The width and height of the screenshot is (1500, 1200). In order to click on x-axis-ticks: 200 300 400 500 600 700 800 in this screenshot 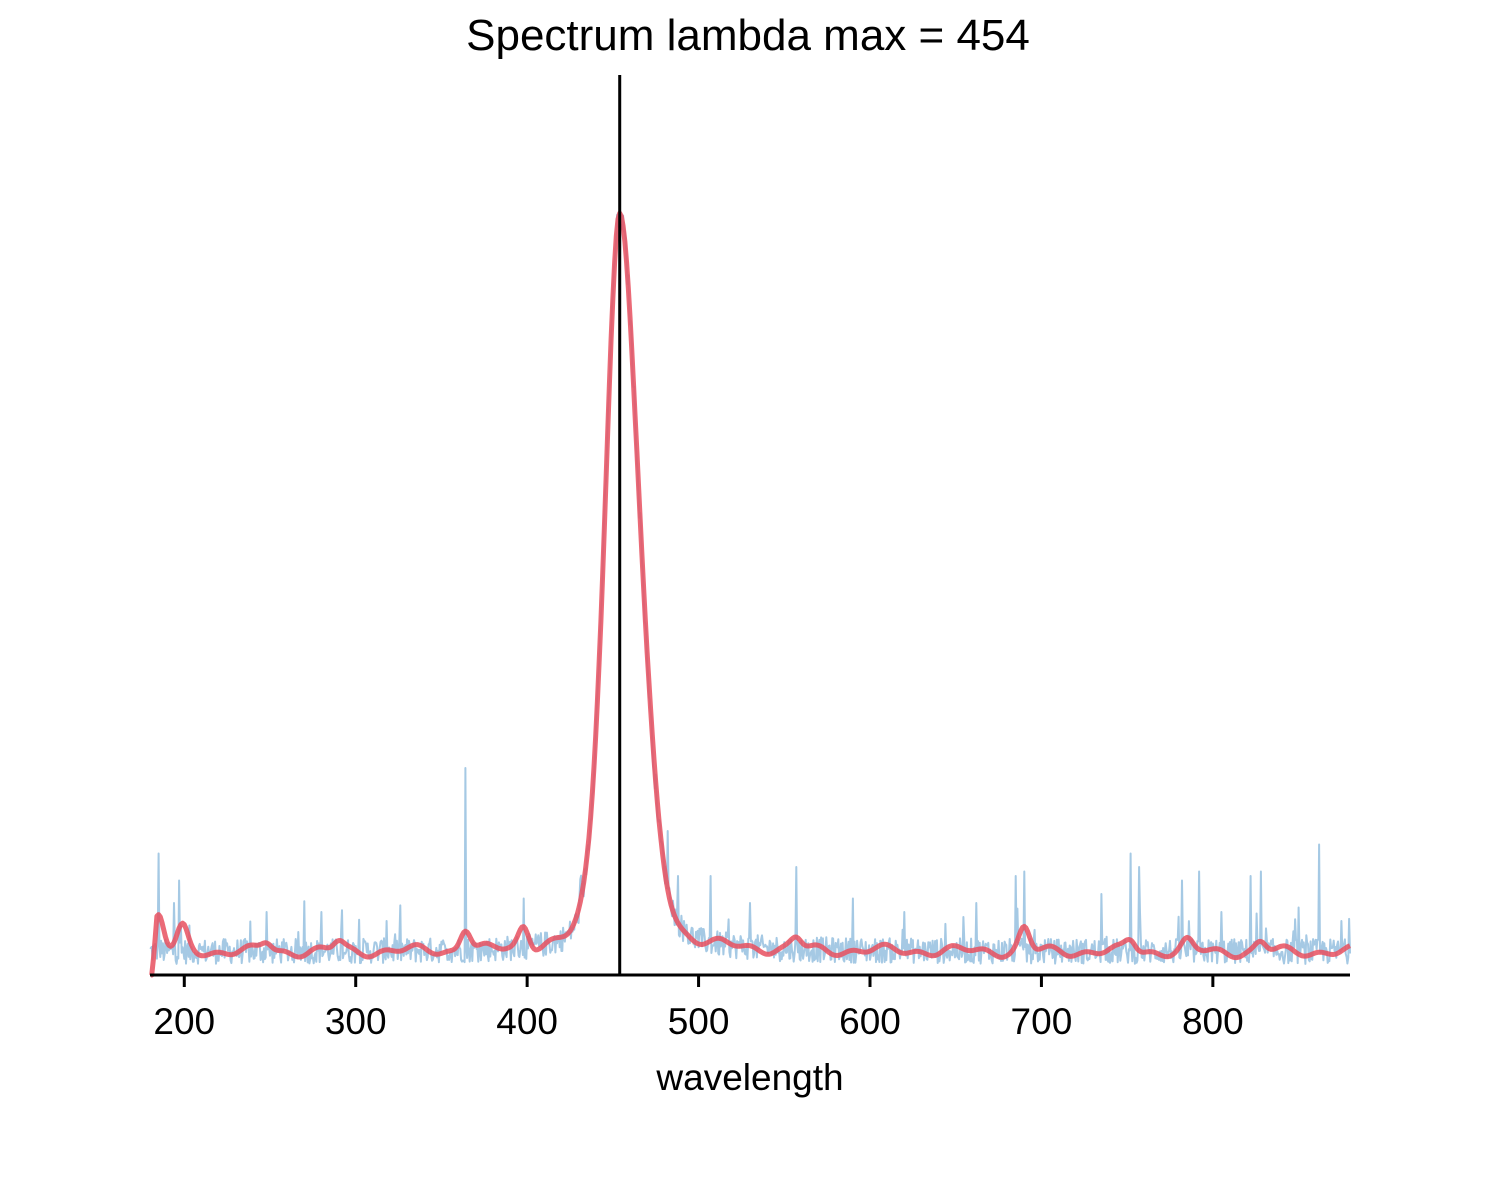, I will do `click(698, 1008)`.